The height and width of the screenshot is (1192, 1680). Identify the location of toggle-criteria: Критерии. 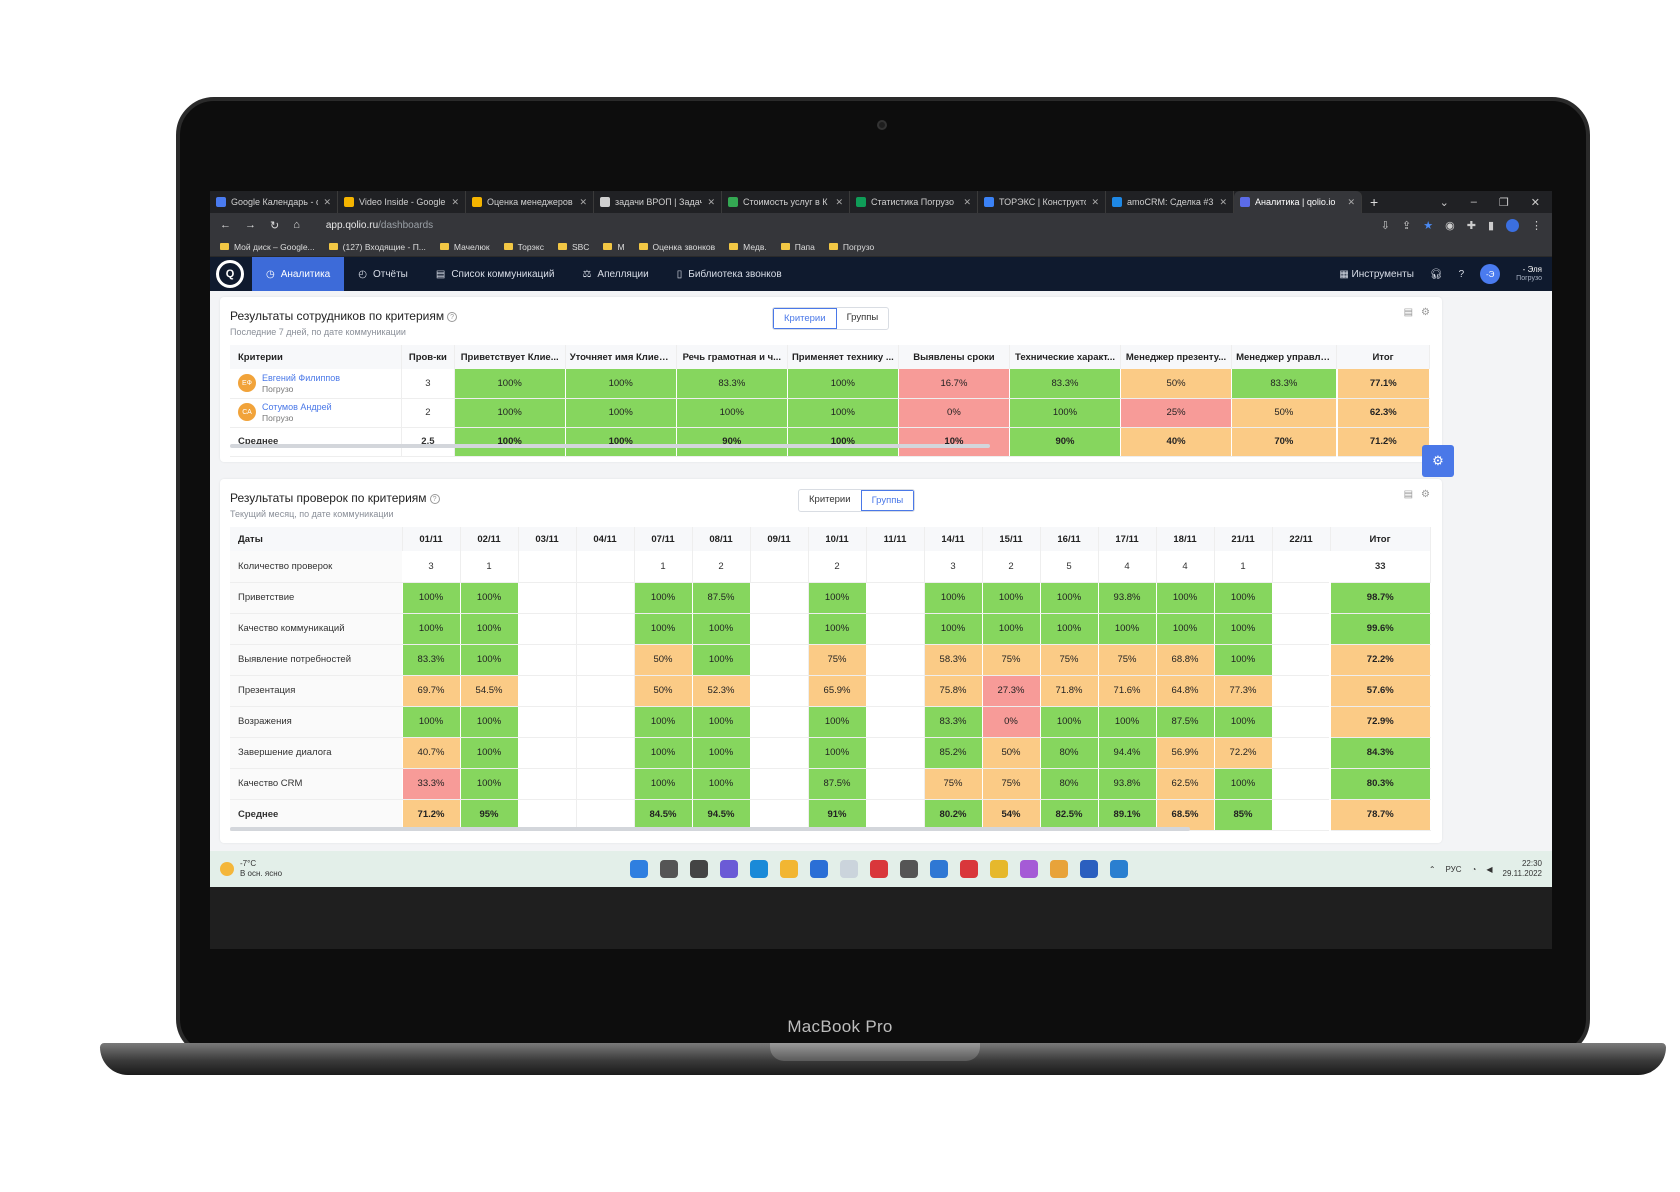
(805, 318).